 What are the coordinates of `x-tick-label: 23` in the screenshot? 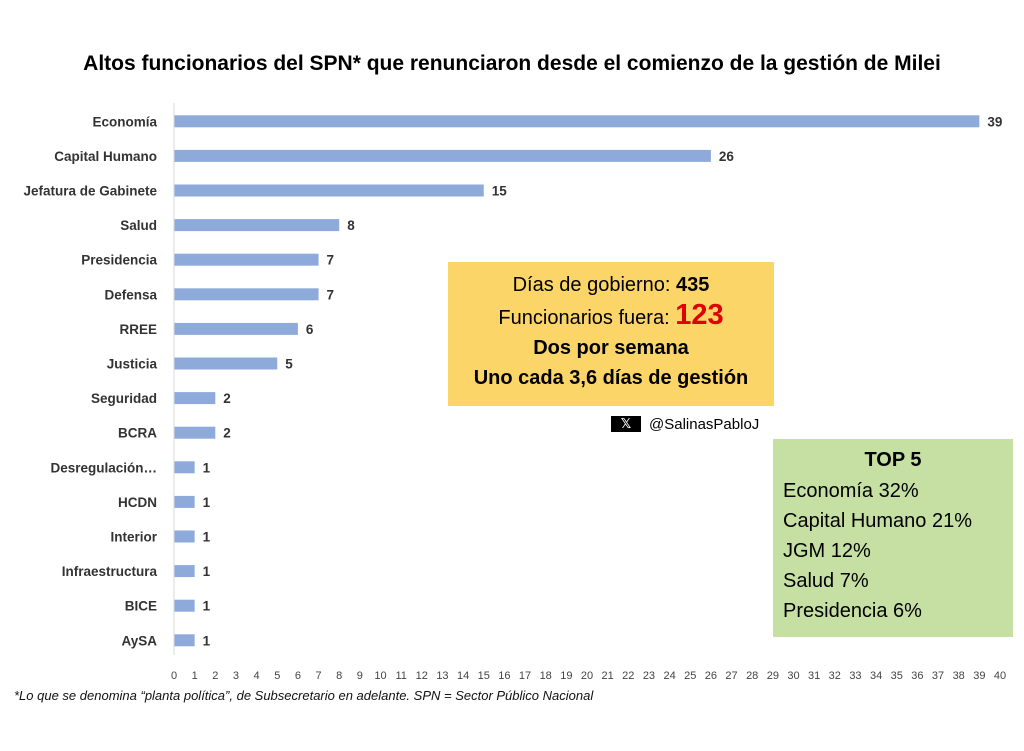 It's located at (649, 676).